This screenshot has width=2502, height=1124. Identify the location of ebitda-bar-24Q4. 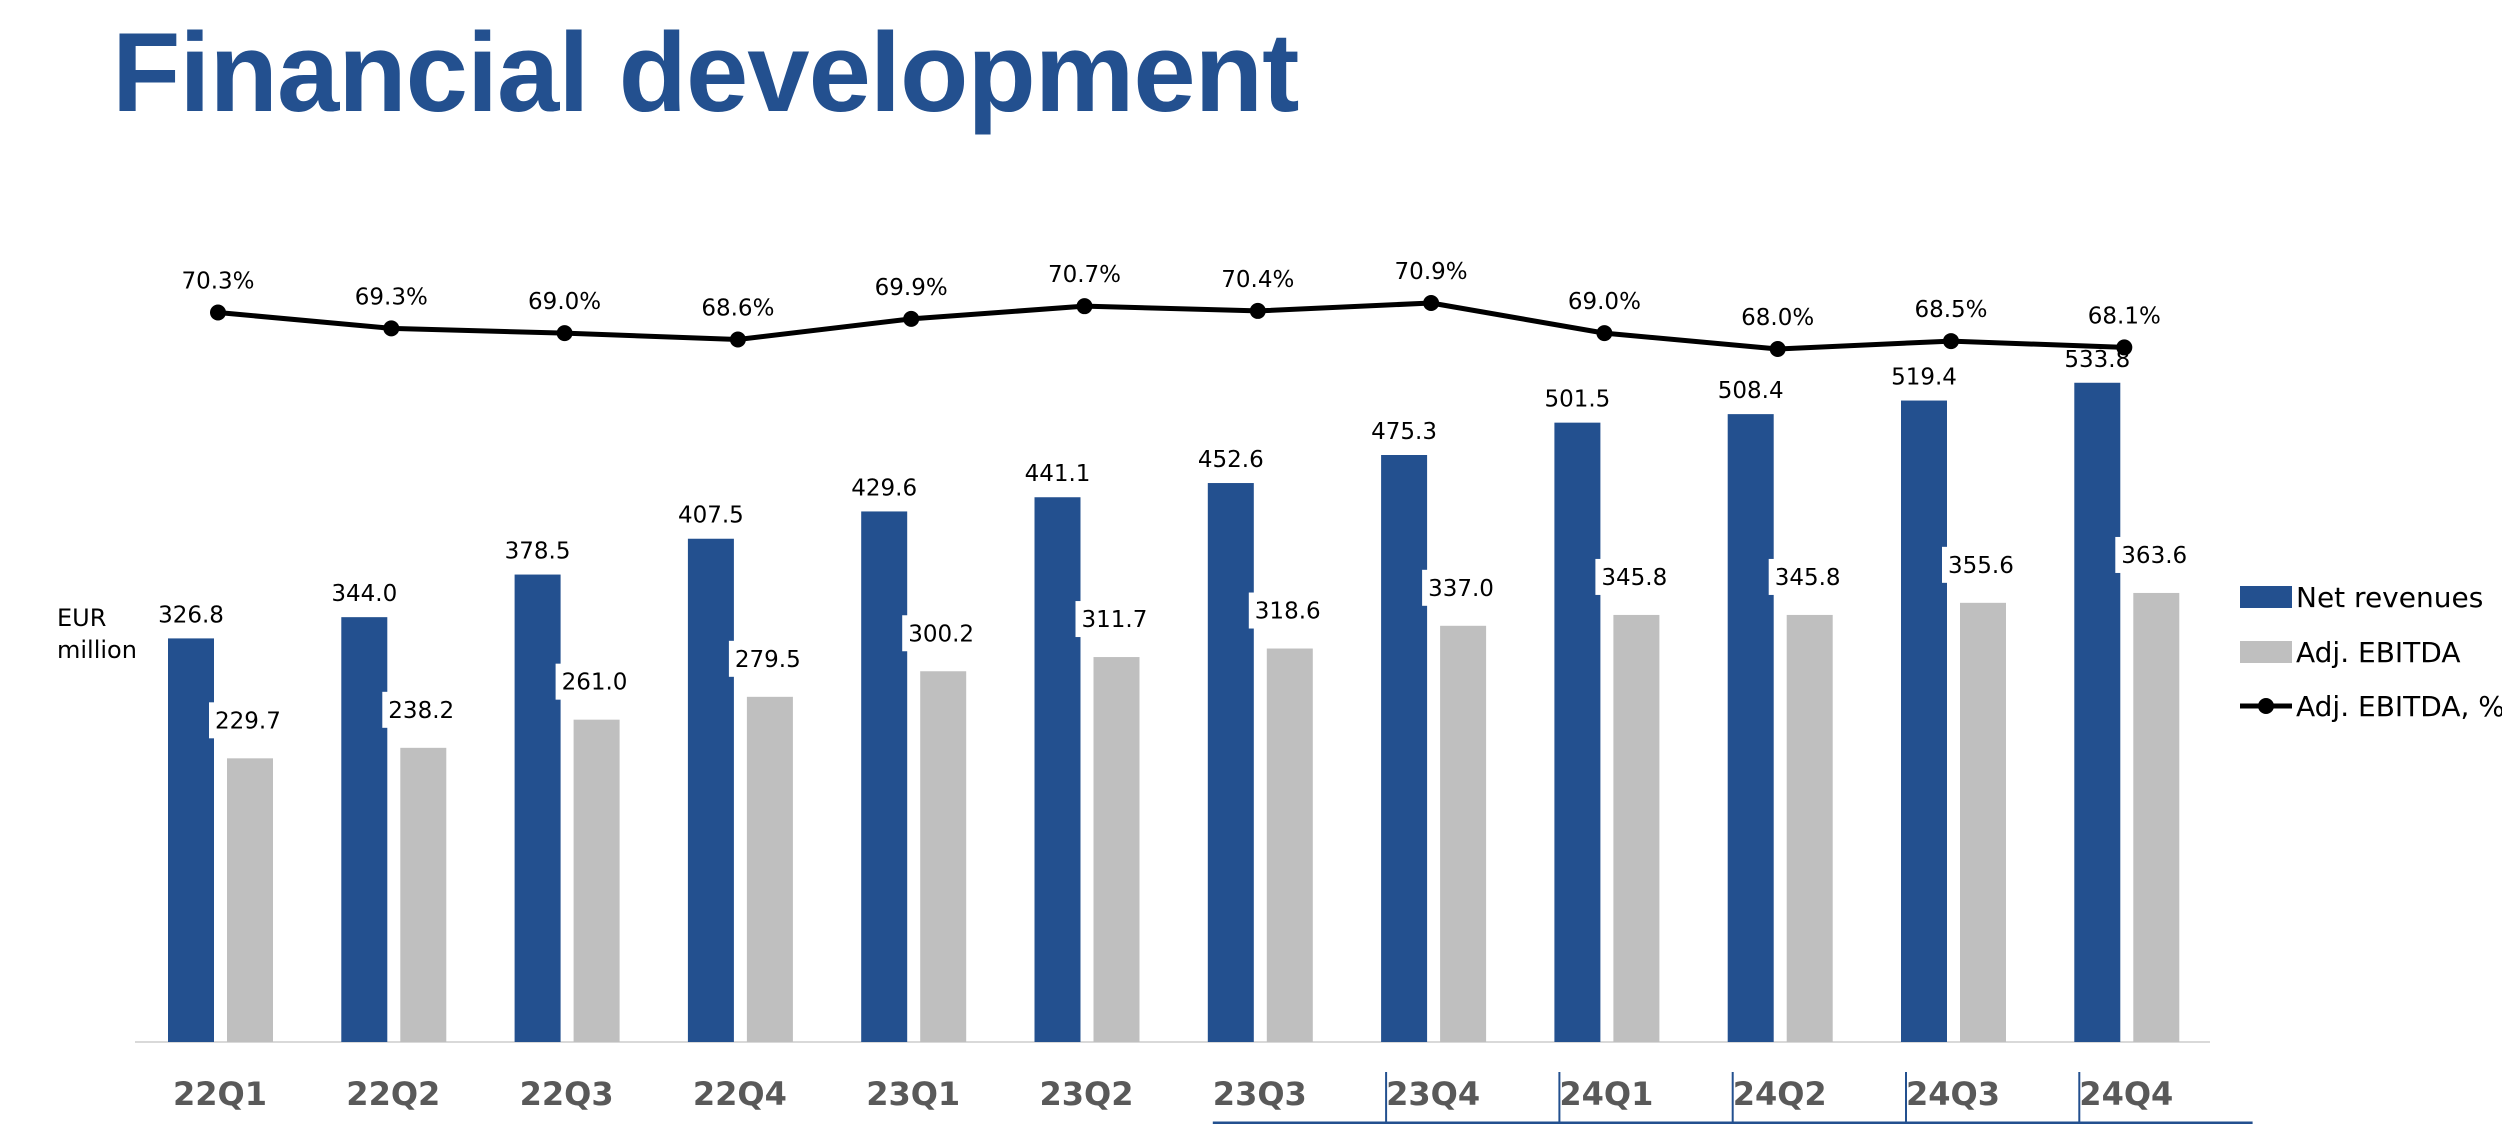
(2156, 817).